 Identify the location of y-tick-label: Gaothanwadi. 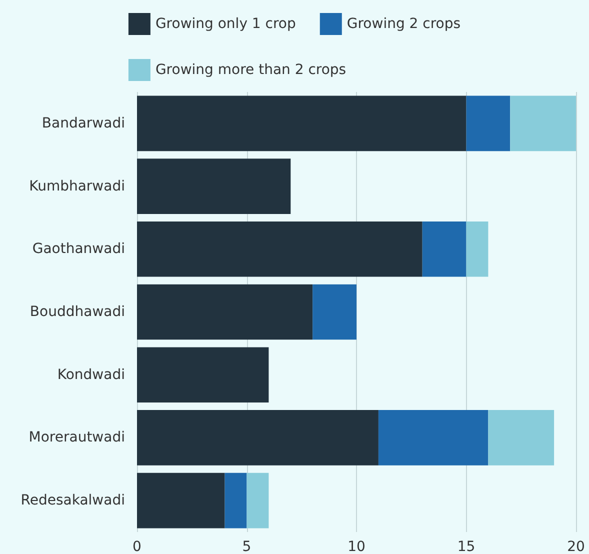
(78, 249).